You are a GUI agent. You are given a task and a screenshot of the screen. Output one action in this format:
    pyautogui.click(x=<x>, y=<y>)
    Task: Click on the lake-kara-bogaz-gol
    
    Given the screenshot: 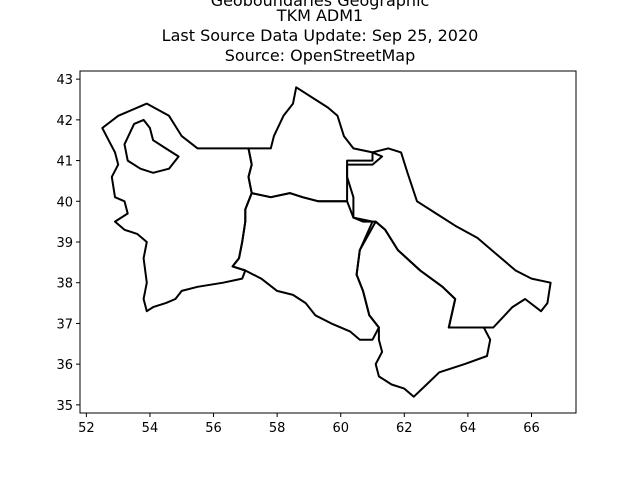 What is the action you would take?
    pyautogui.click(x=151, y=146)
    